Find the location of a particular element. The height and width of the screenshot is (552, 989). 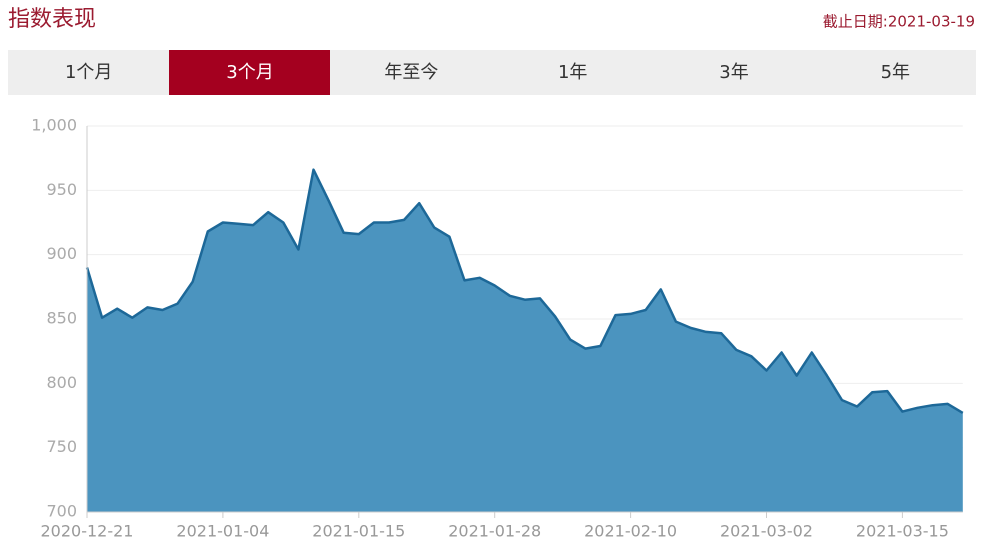

tab: 年至今 is located at coordinates (411, 72).